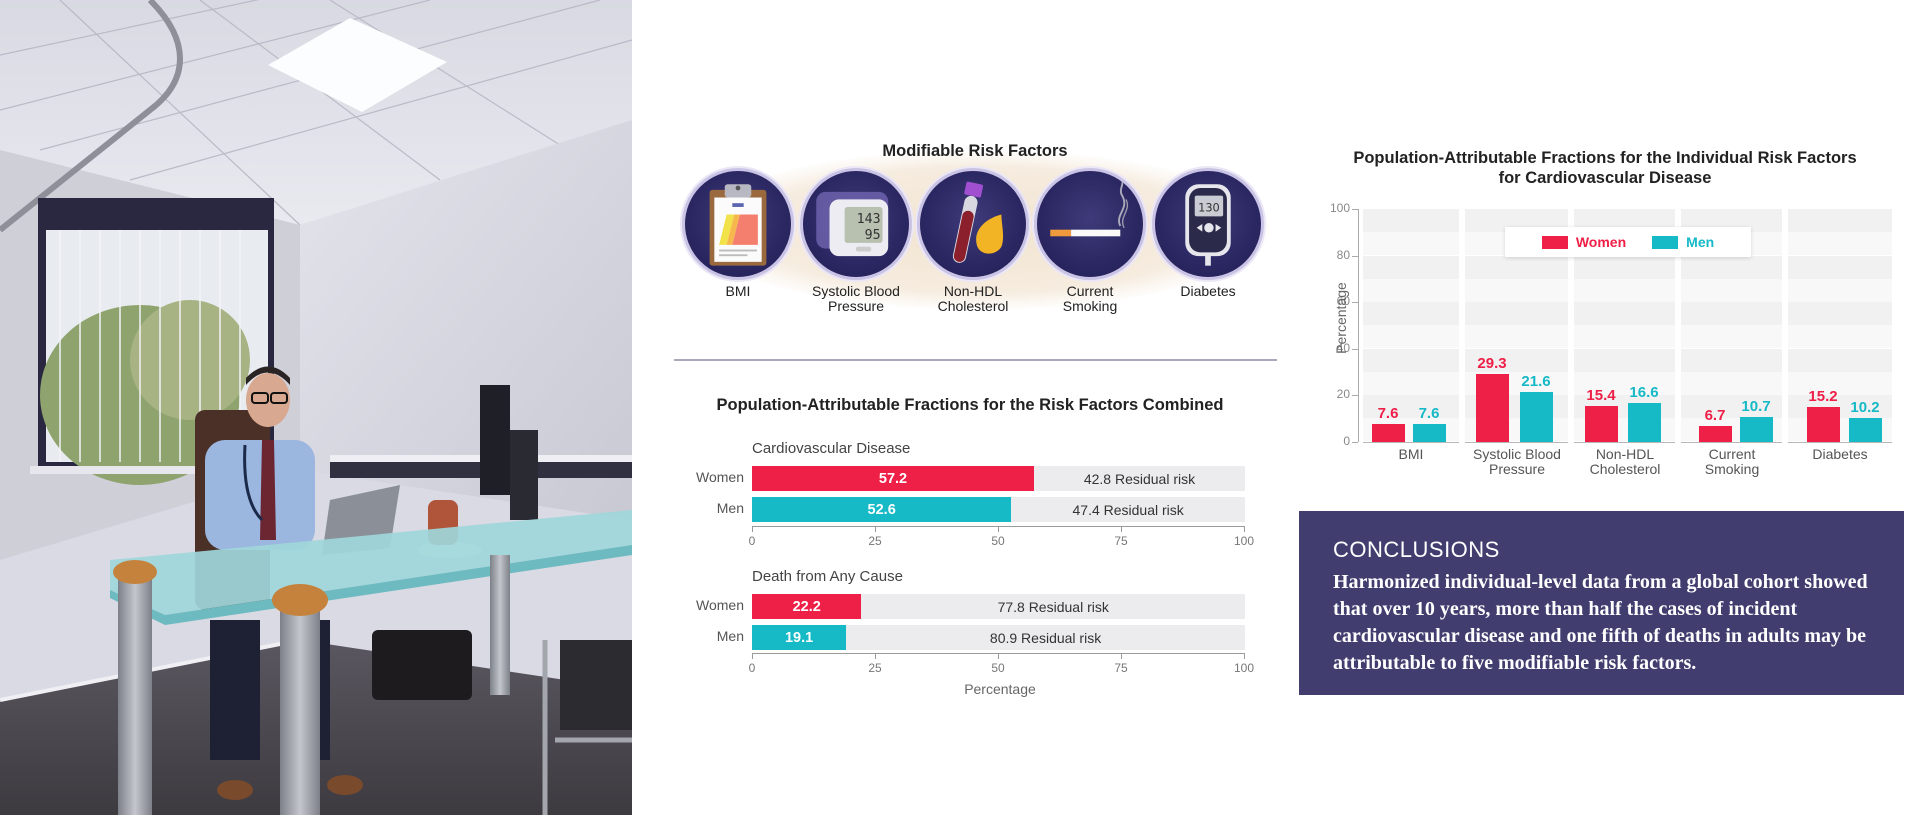  I want to click on bmi-men-bar, so click(1429, 433).